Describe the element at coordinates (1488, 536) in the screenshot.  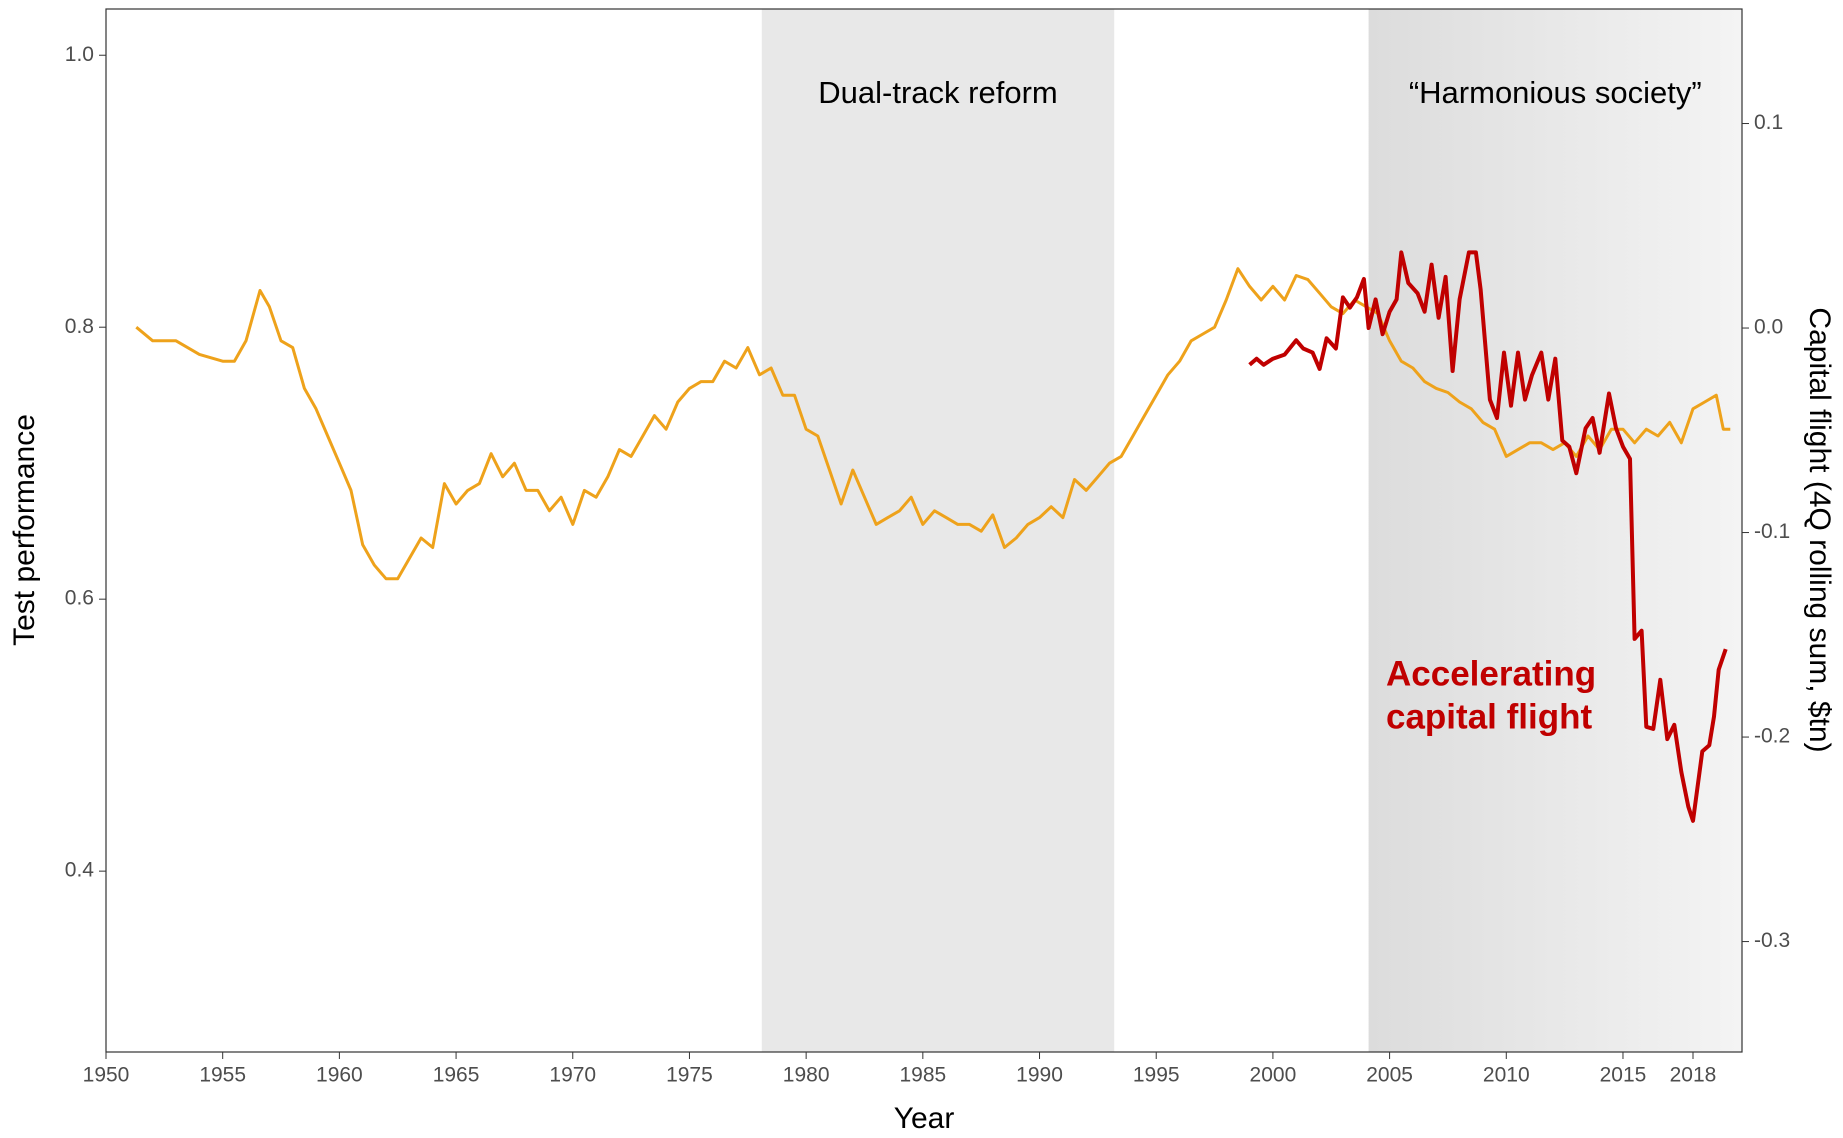
I see `series-line` at that location.